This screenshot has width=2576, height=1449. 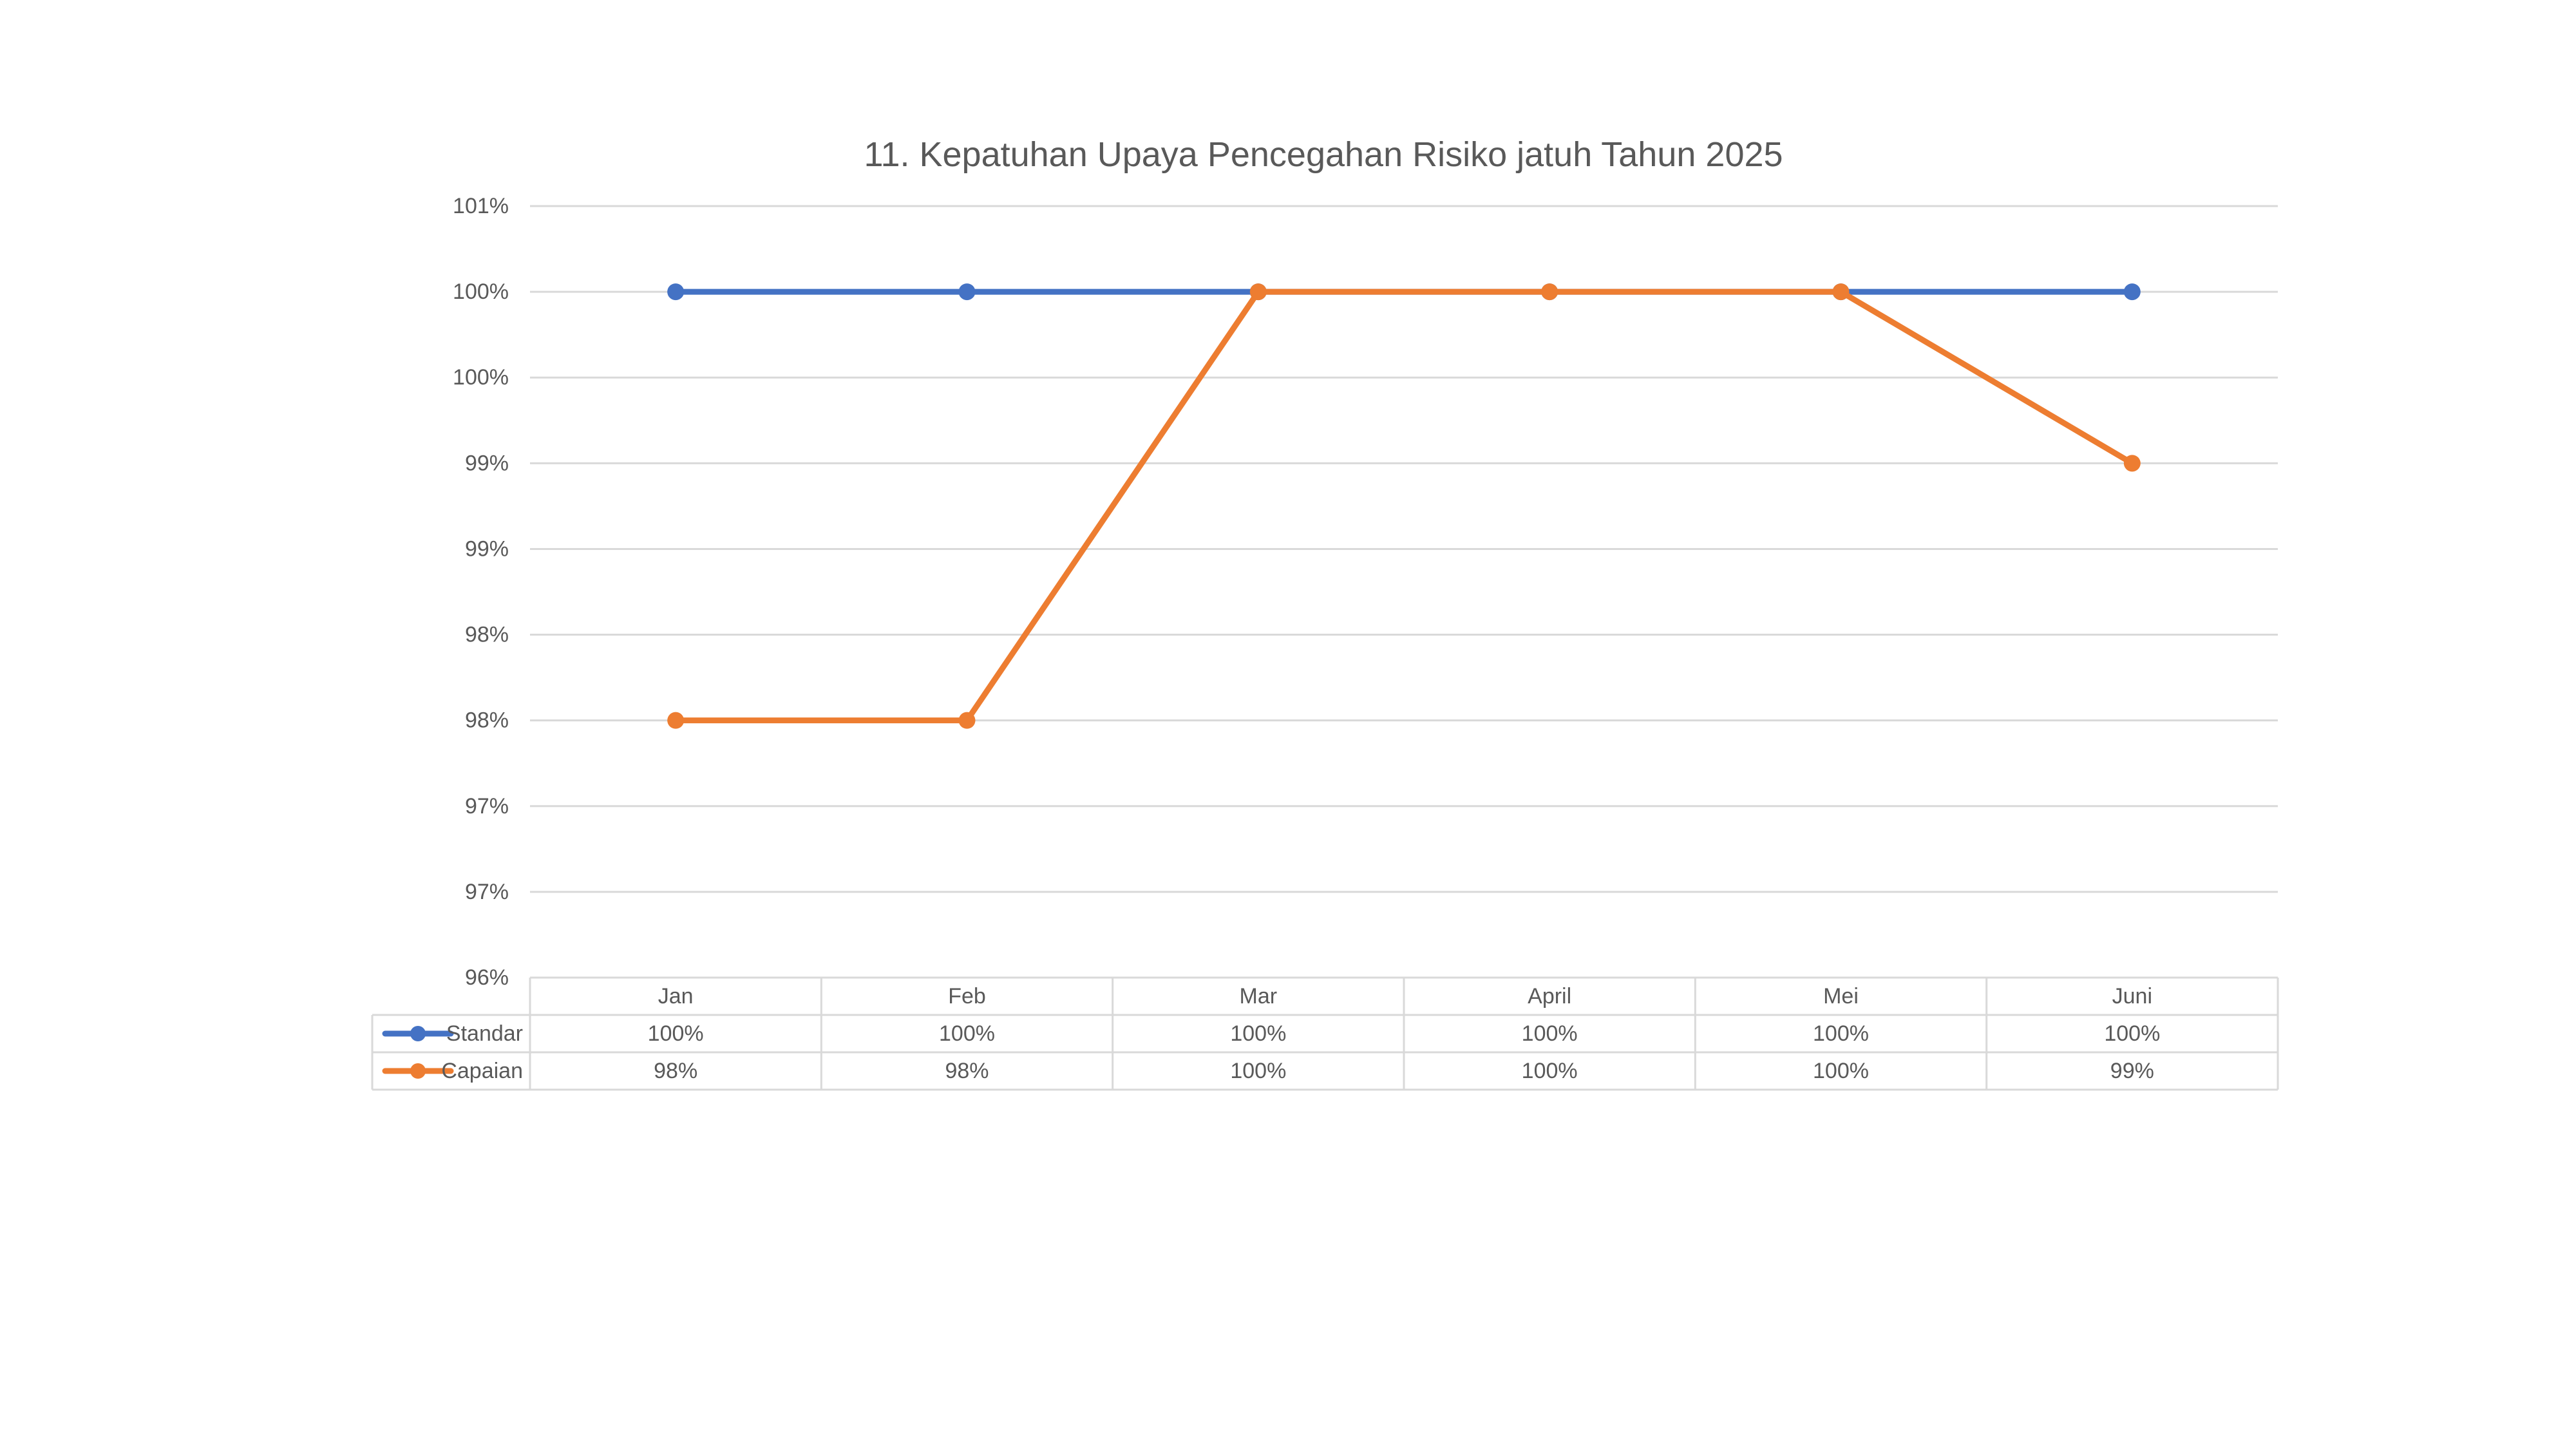 What do you see at coordinates (1549, 997) in the screenshot?
I see `table-header-cell: April` at bounding box center [1549, 997].